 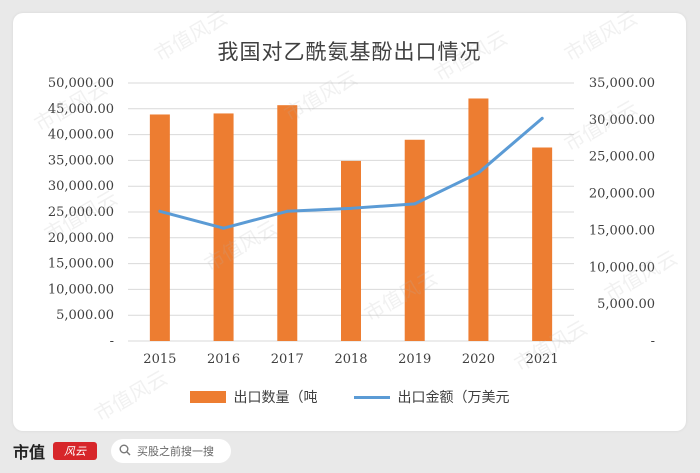 What do you see at coordinates (29, 452) in the screenshot?
I see `brand-name: 市值` at bounding box center [29, 452].